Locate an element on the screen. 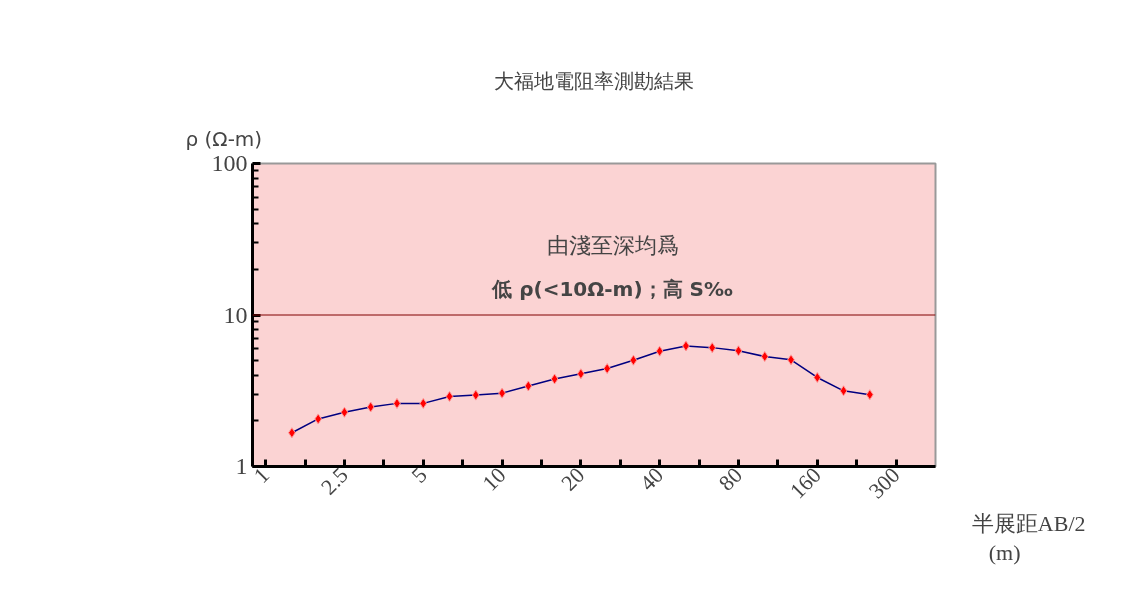 The height and width of the screenshot is (590, 1124). x-tick-label: 160 is located at coordinates (805, 483).